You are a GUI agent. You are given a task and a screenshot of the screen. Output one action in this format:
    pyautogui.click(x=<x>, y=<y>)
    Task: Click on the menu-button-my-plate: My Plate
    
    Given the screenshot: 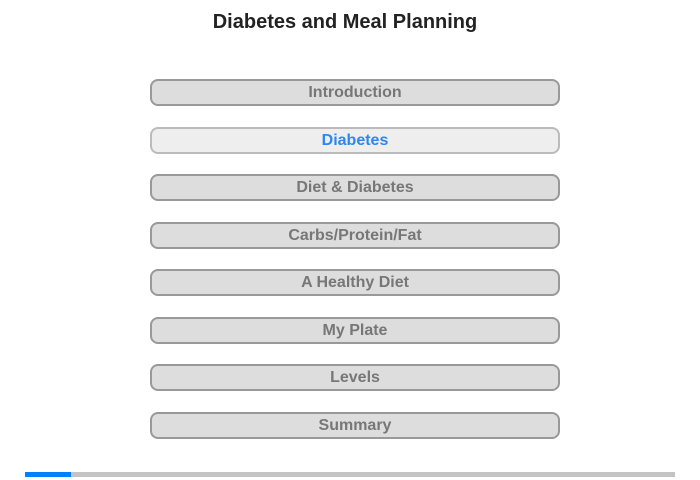 What is the action you would take?
    pyautogui.click(x=355, y=330)
    